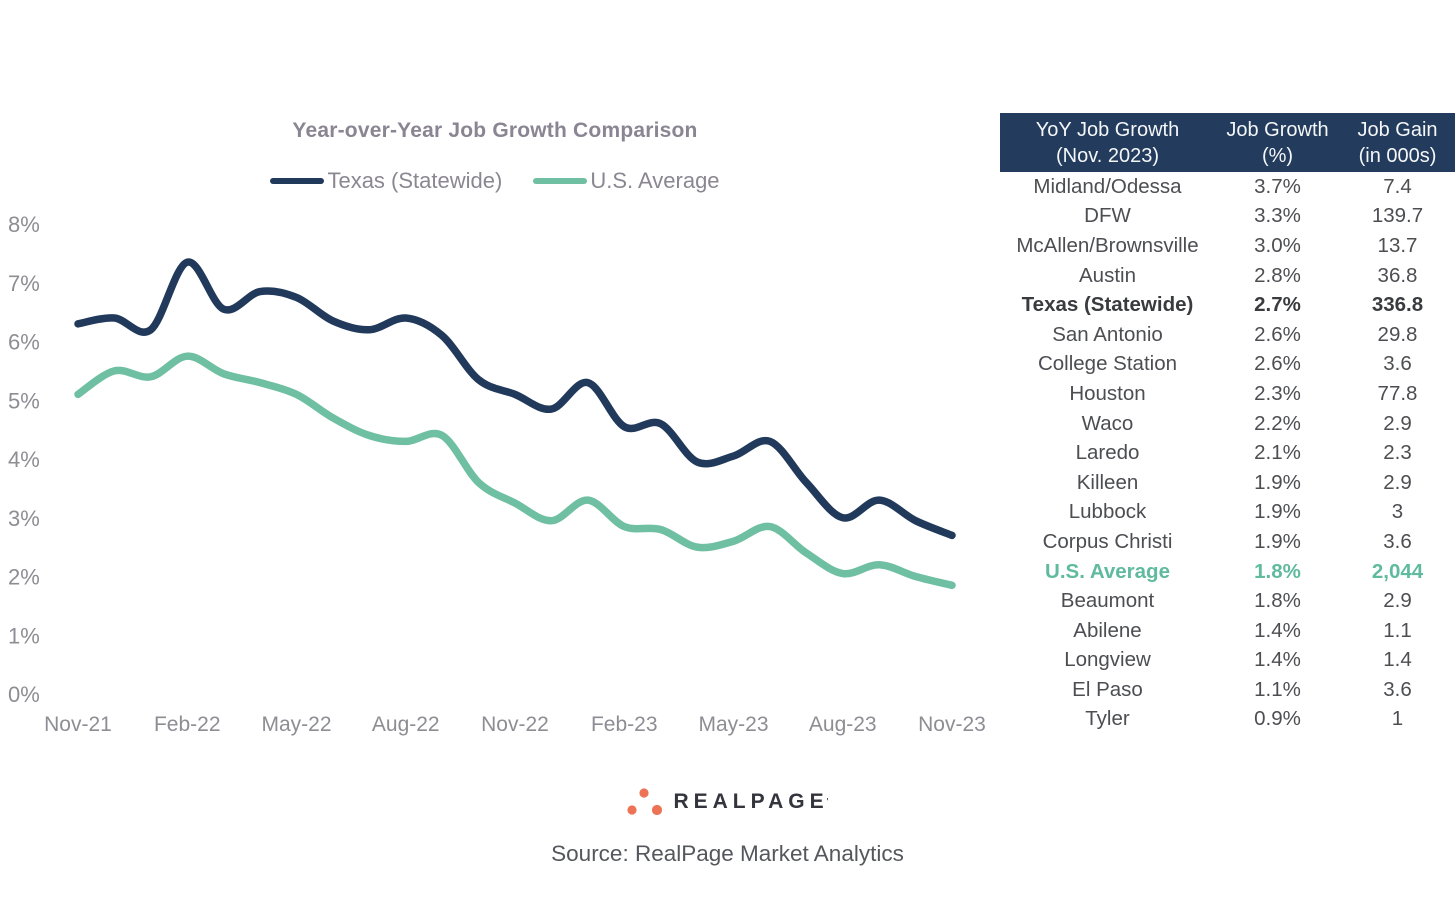 The height and width of the screenshot is (903, 1455). Describe the element at coordinates (560, 181) in the screenshot. I see `us-average-line-swatch` at that location.